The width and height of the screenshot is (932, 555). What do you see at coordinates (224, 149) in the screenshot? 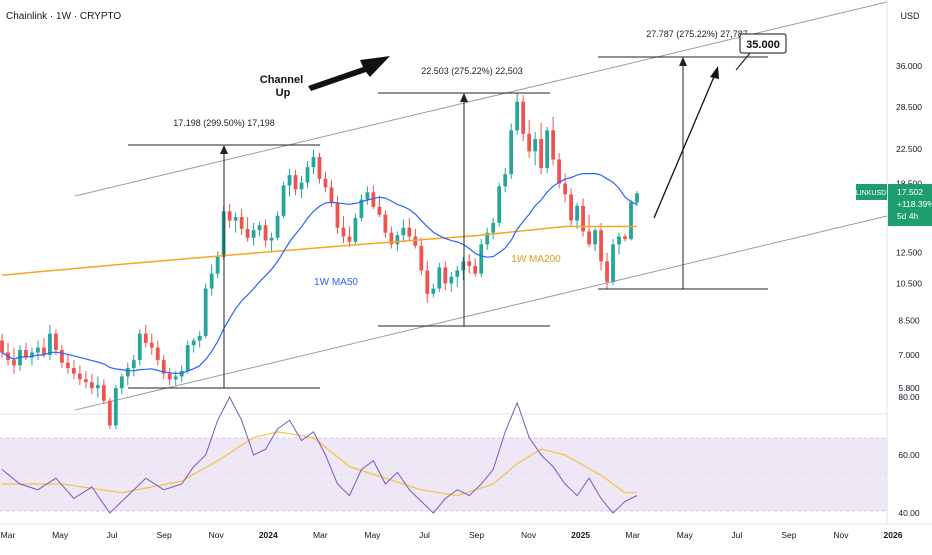
I see `measure-1-arrowhead` at bounding box center [224, 149].